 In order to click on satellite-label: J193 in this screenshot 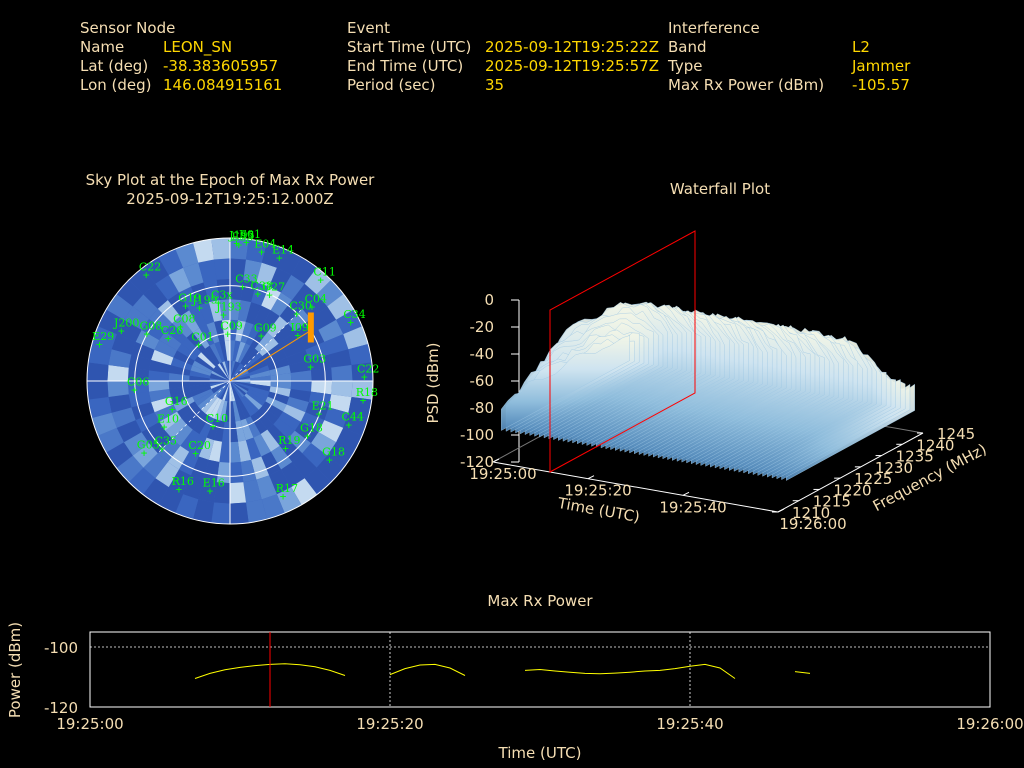, I will do `click(228, 307)`.